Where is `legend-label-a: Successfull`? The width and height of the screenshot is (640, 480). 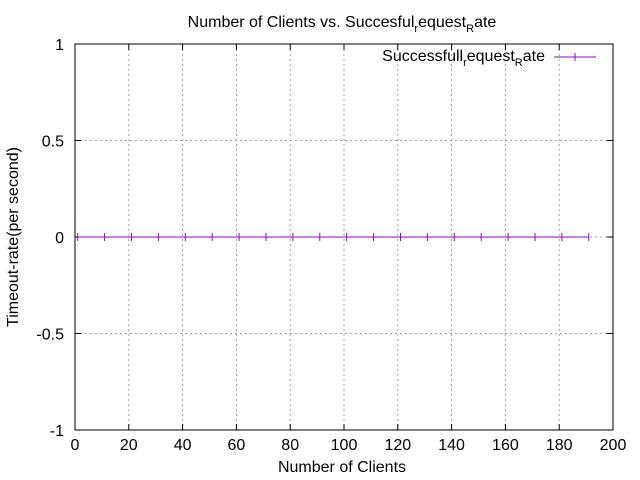
legend-label-a: Successfull is located at coordinates (422, 56).